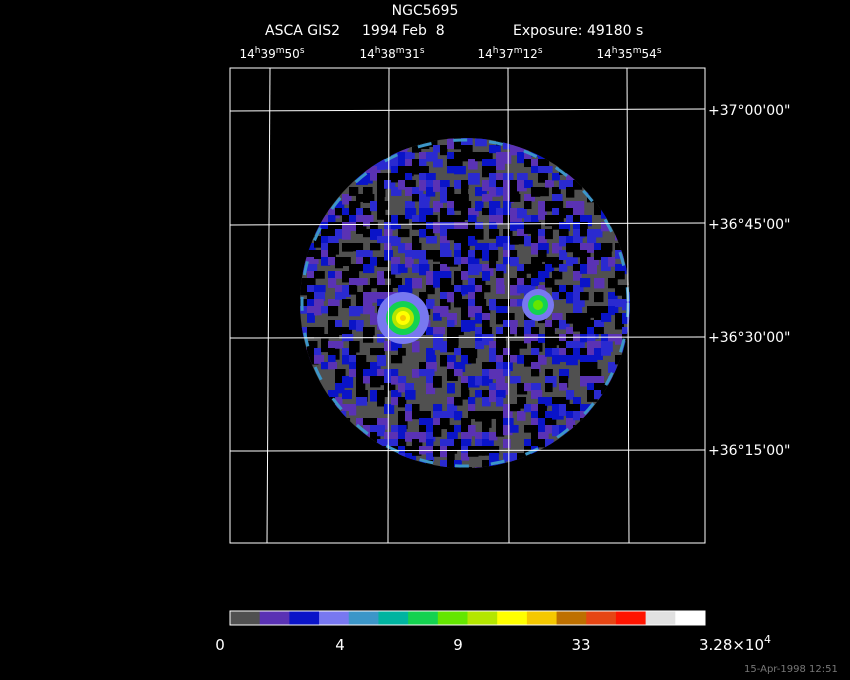 This screenshot has height=680, width=850. I want to click on colorbar-label: 9, so click(458, 645).